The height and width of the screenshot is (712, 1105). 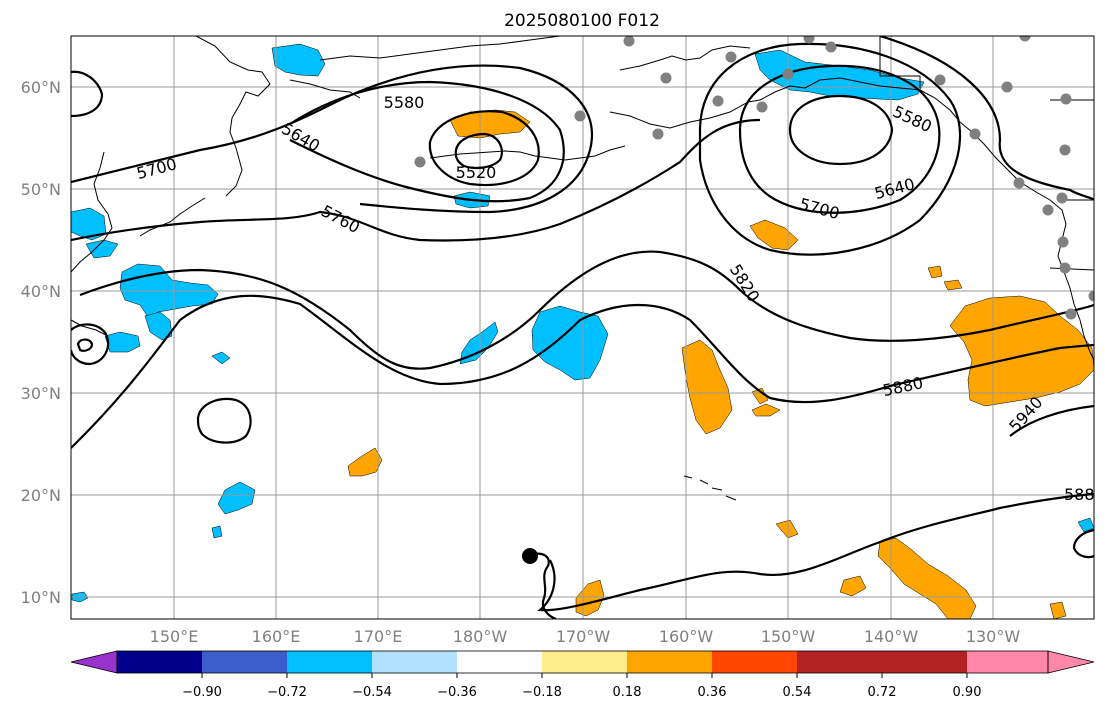 What do you see at coordinates (1021, 351) in the screenshot?
I see `pos-fill-east` at bounding box center [1021, 351].